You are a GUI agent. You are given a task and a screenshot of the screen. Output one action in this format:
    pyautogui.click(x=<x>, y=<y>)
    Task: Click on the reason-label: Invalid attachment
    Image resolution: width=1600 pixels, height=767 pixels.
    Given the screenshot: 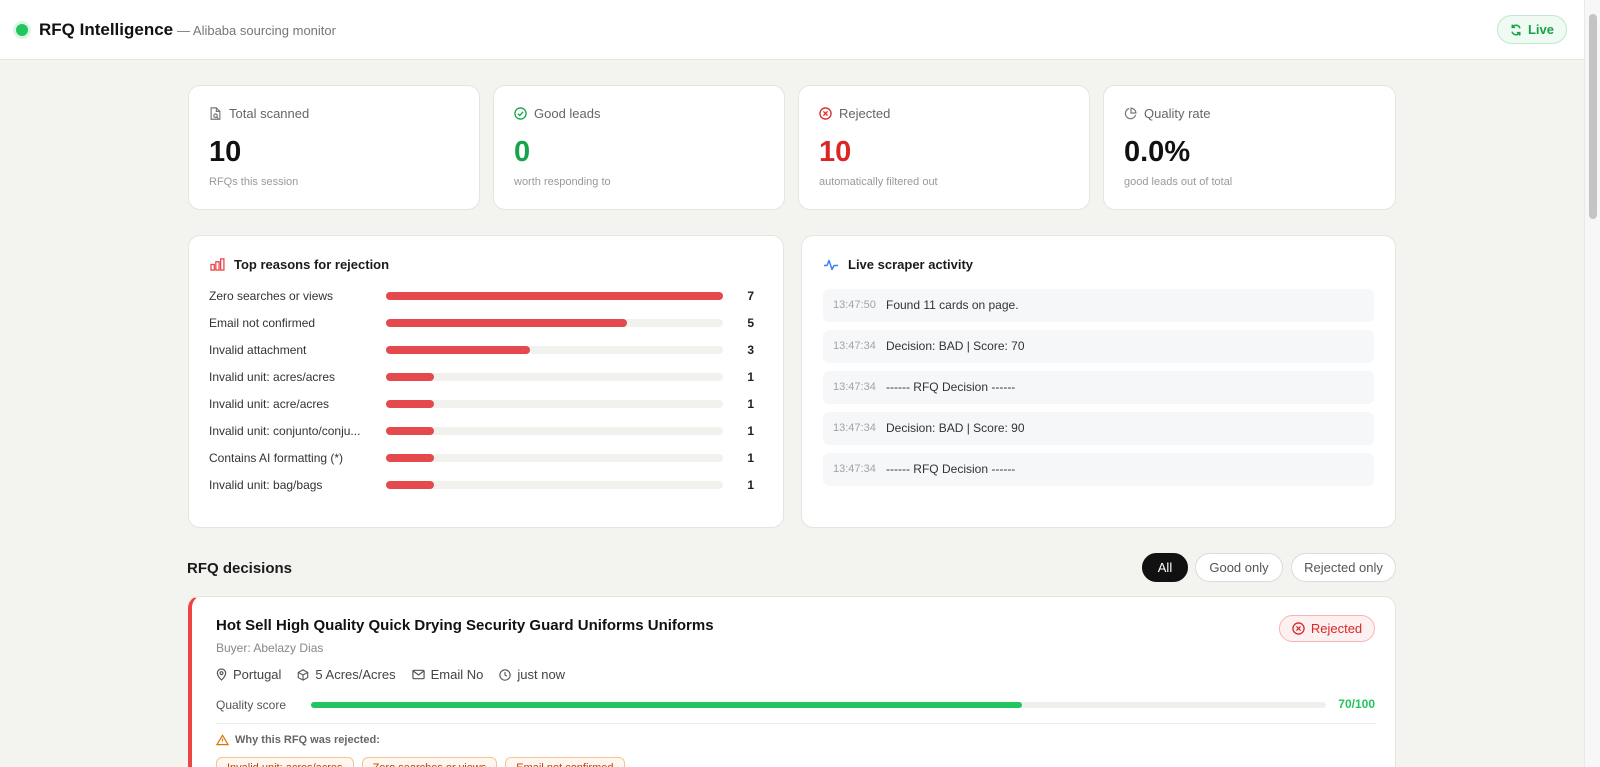 What is the action you would take?
    pyautogui.click(x=258, y=350)
    